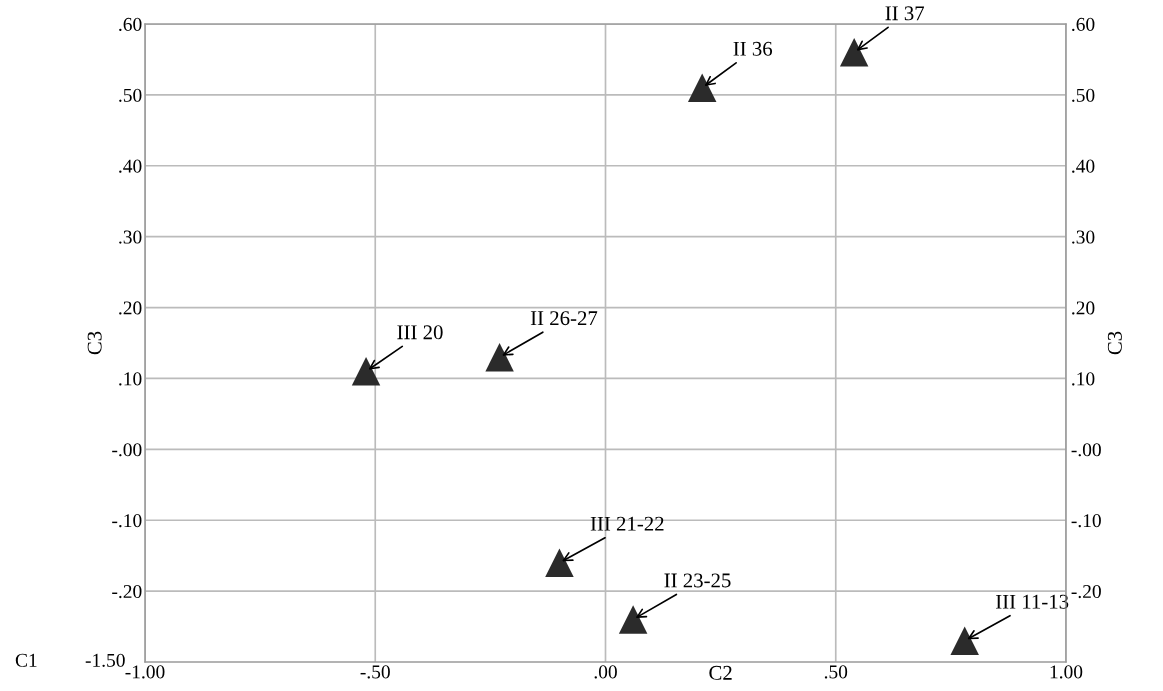 This screenshot has height=691, width=1163. What do you see at coordinates (420, 332) in the screenshot?
I see `annotation: III 20` at bounding box center [420, 332].